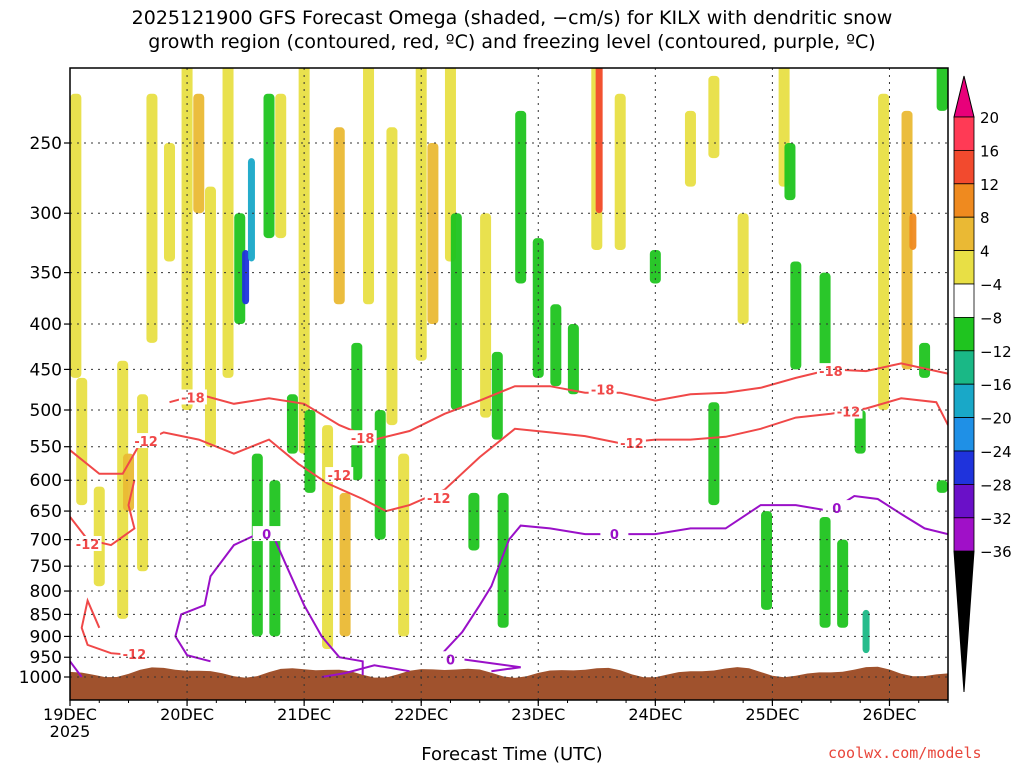 This screenshot has height=768, width=1024. What do you see at coordinates (46, 592) in the screenshot?
I see `y-tick-label: 800` at bounding box center [46, 592].